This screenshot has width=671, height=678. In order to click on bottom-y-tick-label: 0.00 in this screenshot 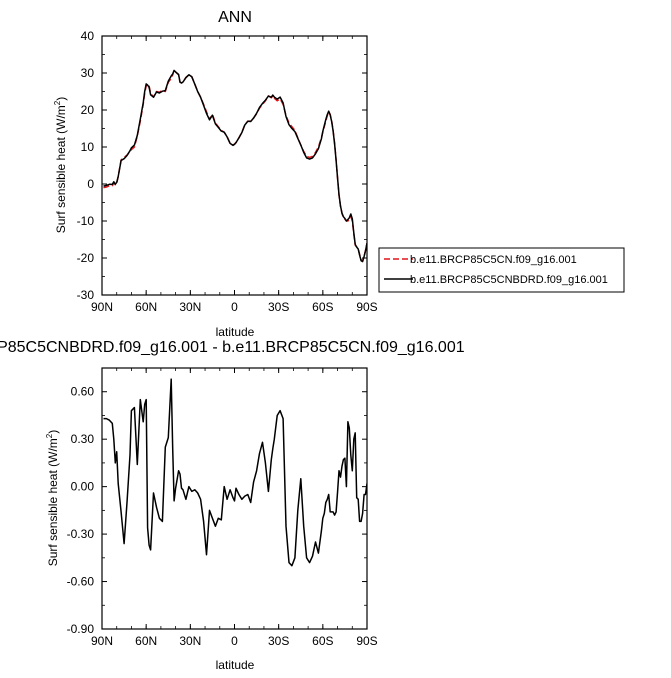, I will do `click(83, 487)`.